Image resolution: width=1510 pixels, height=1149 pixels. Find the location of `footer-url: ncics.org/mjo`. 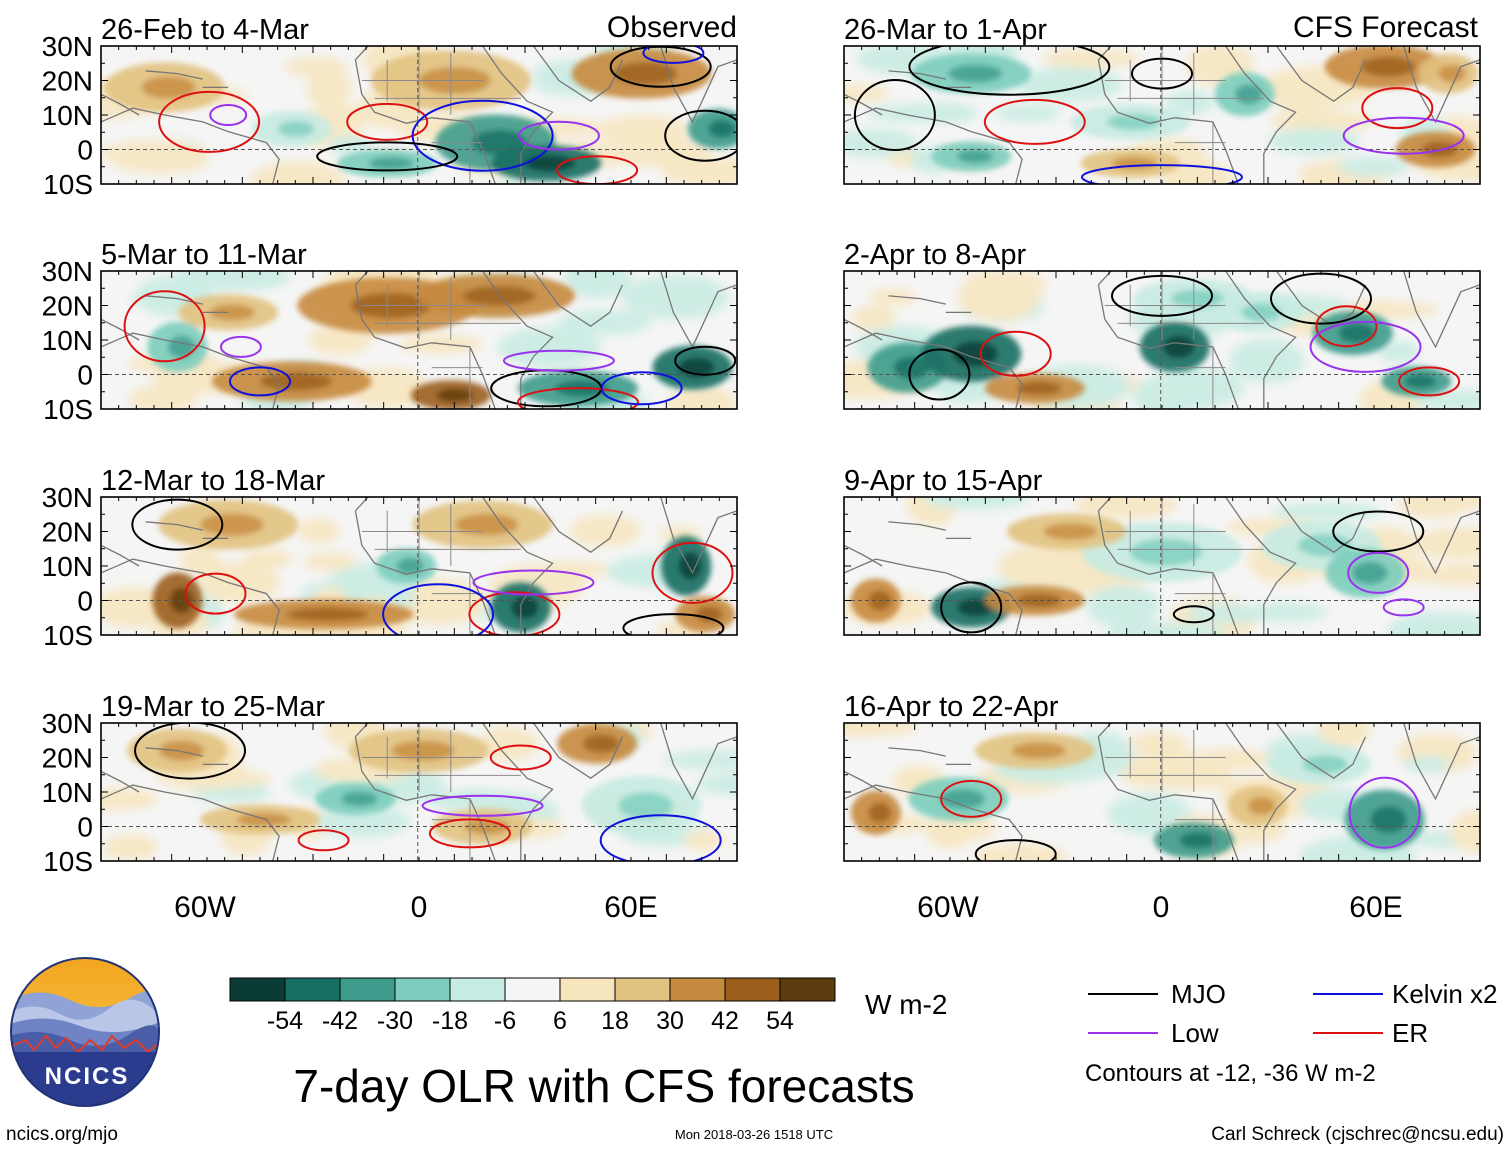

footer-url: ncics.org/mjo is located at coordinates (62, 1134).